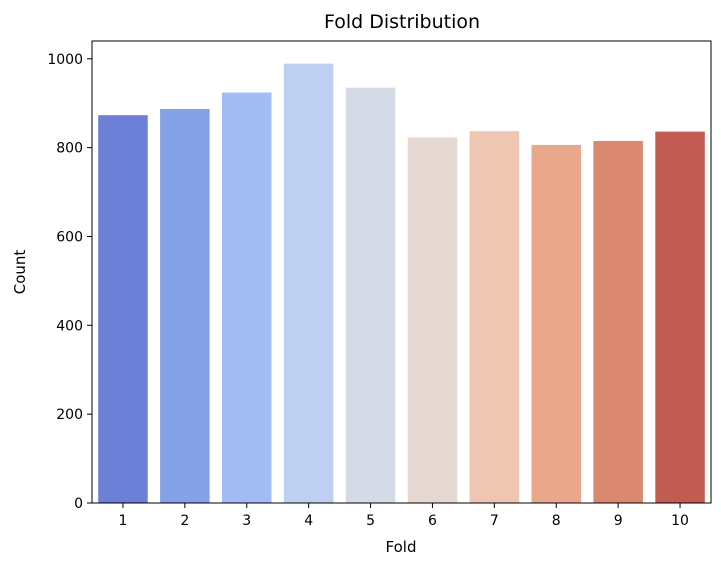  What do you see at coordinates (69, 149) in the screenshot?
I see `y-tick-label: 800` at bounding box center [69, 149].